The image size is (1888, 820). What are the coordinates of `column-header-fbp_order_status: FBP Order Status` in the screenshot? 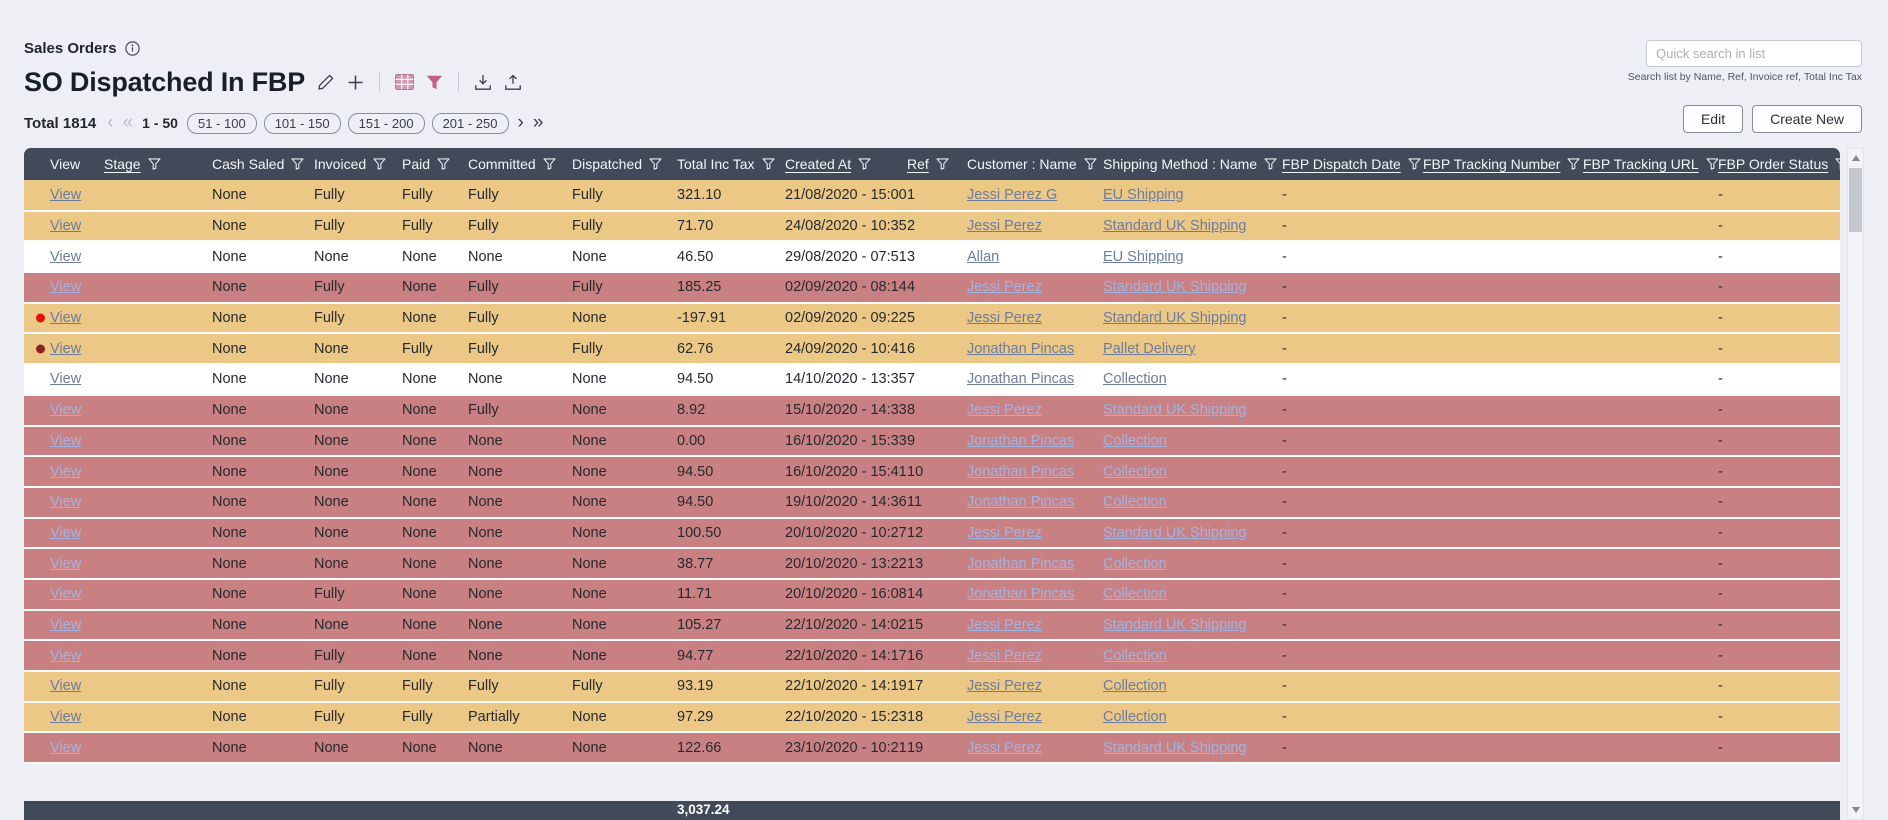 It's located at (1779, 164).